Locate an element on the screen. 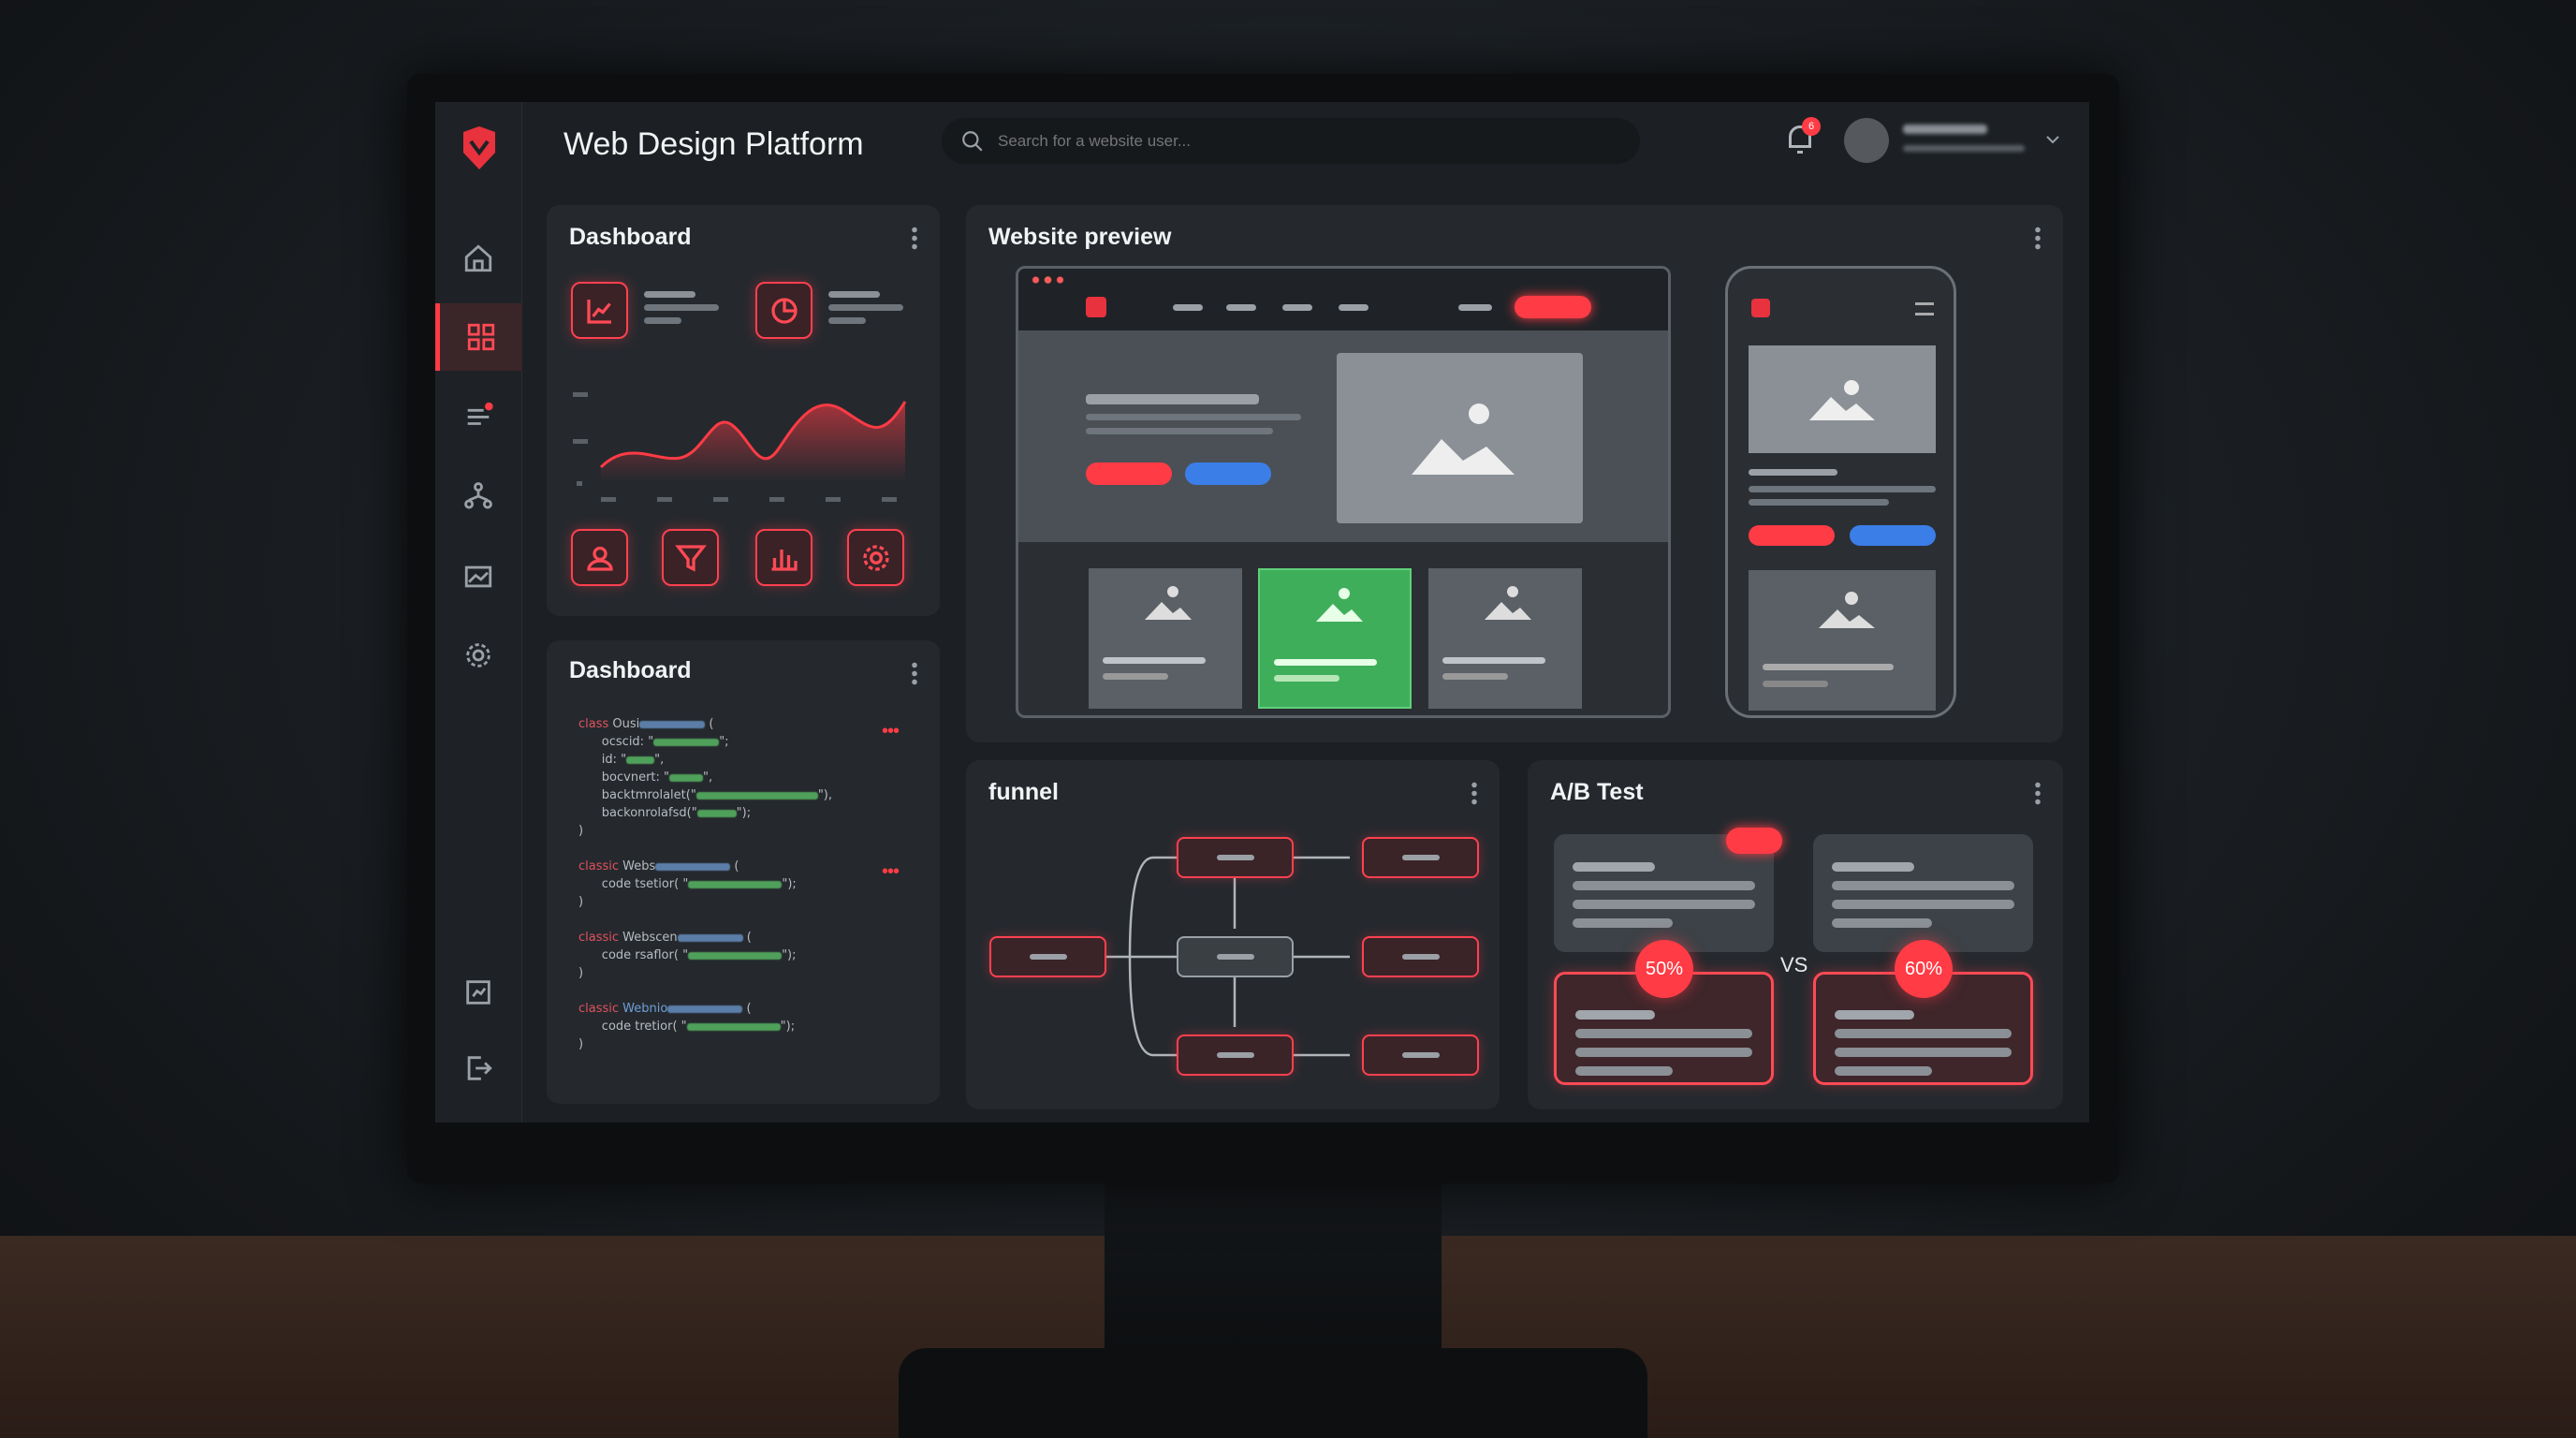  line-chart-icon is located at coordinates (598, 311).